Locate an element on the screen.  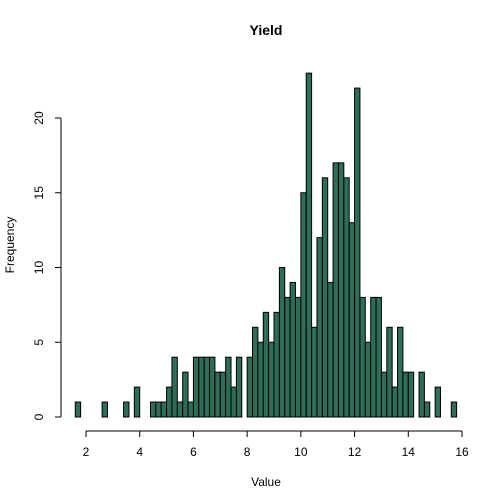
y-tick-label: 5 is located at coordinates (39, 342).